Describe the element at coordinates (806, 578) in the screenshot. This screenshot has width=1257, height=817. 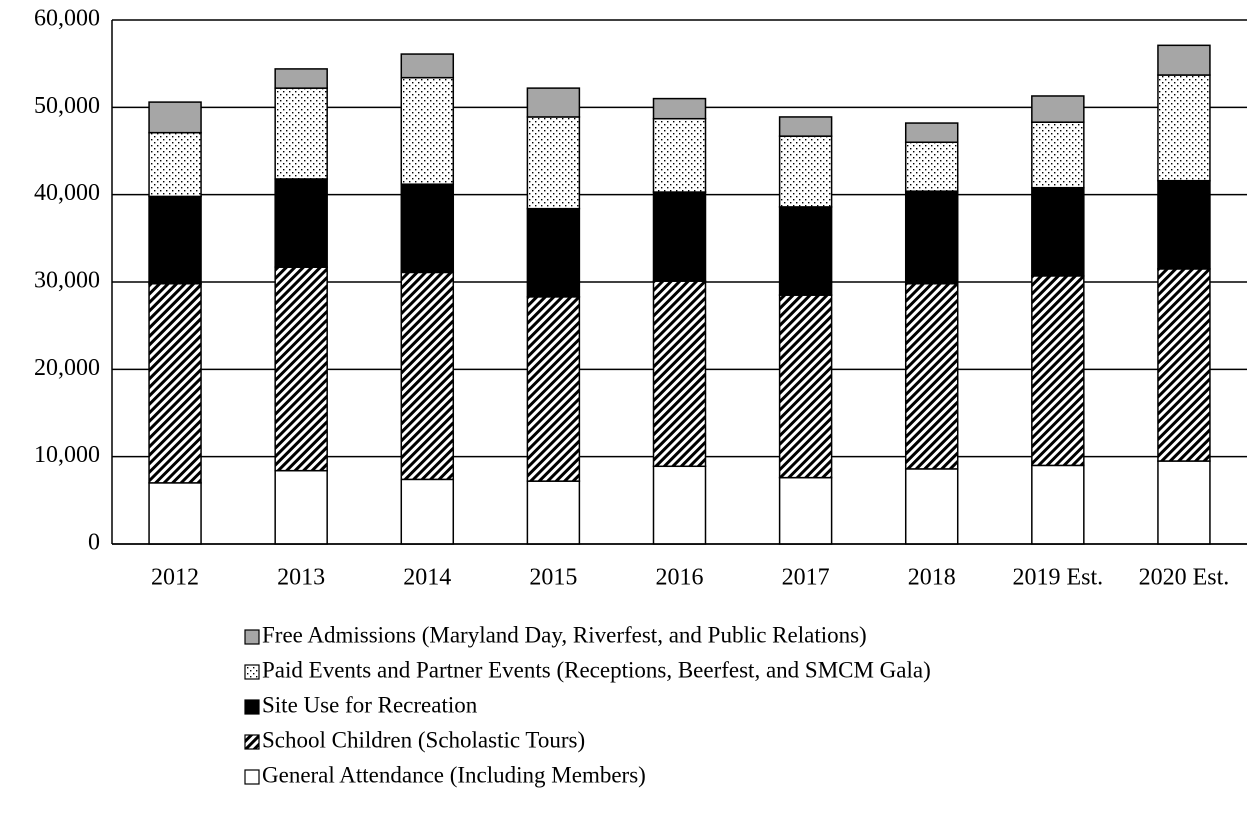
I see `x-tick-label: 2017` at that location.